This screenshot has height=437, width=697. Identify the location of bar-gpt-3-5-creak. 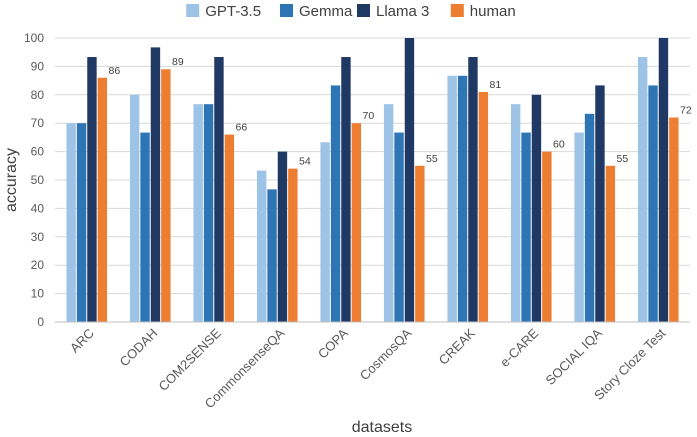
(452, 198).